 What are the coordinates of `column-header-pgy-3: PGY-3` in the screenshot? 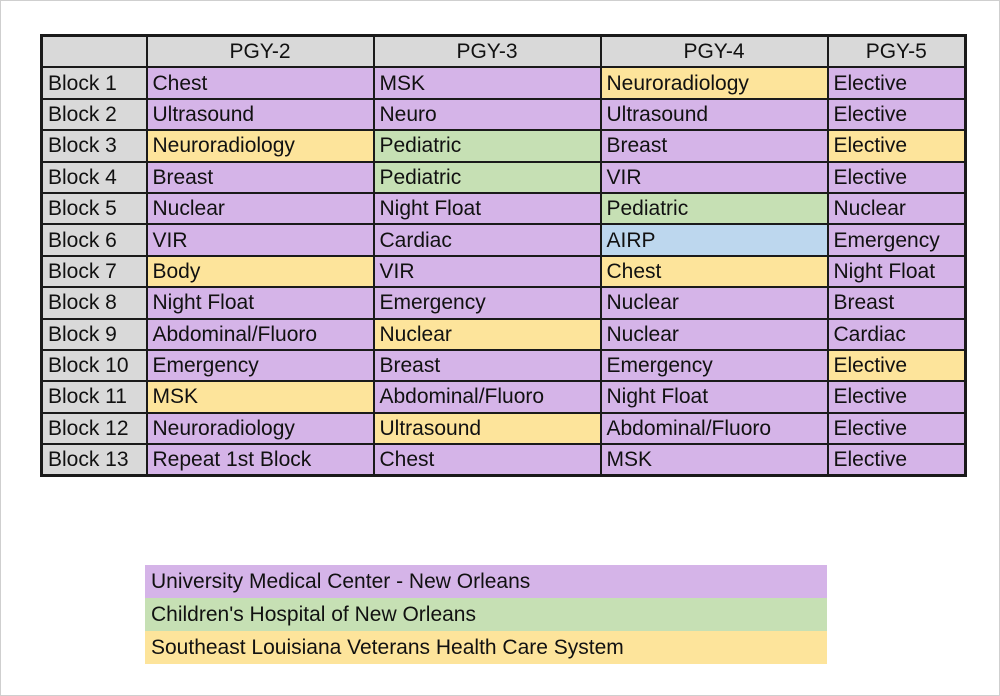 It's located at (487, 51).